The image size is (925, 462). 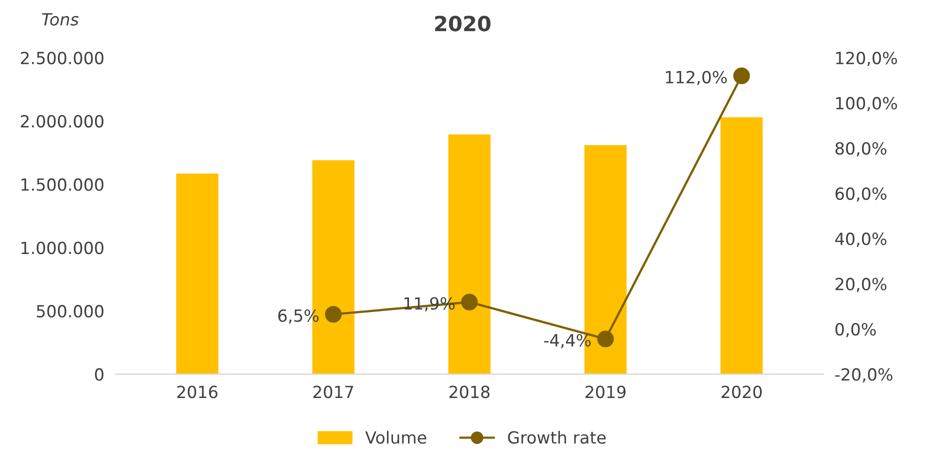 I want to click on y2-tick-label: 20,0%, so click(x=861, y=285).